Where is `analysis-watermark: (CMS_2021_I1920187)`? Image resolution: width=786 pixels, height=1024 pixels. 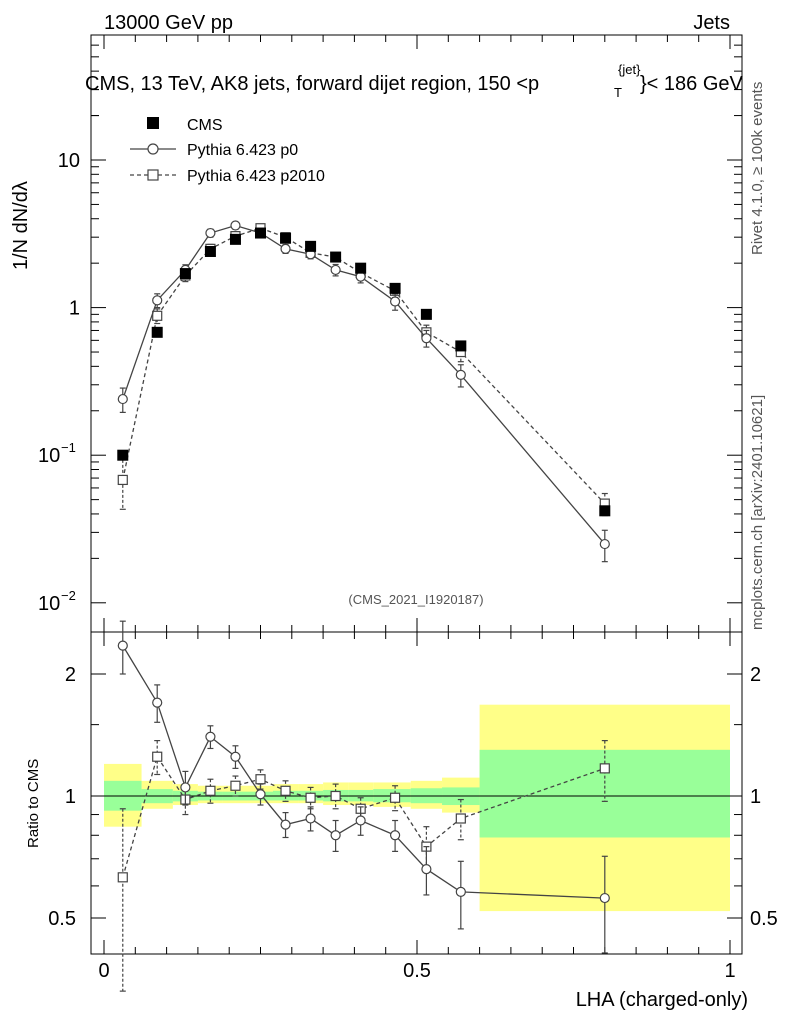 analysis-watermark: (CMS_2021_I1920187) is located at coordinates (415, 599).